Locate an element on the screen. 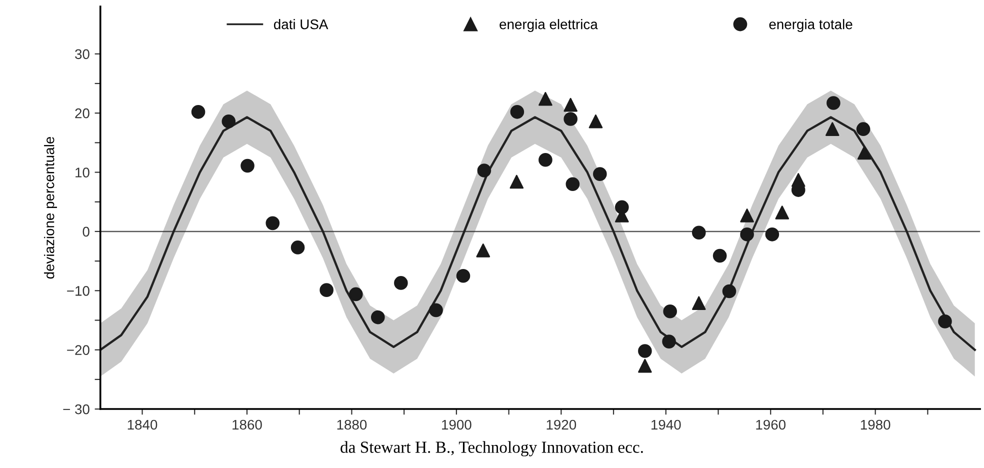 This screenshot has height=468, width=984. x-tick-label: 1960 is located at coordinates (771, 425).